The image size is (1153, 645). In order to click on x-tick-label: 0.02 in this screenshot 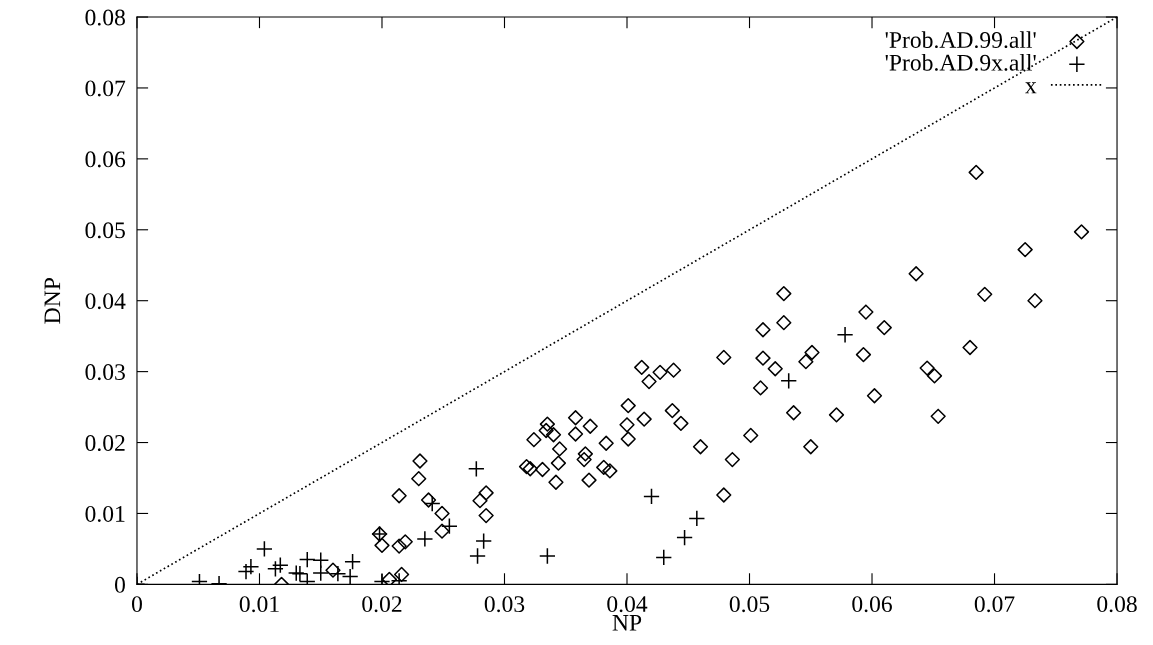, I will do `click(382, 604)`.